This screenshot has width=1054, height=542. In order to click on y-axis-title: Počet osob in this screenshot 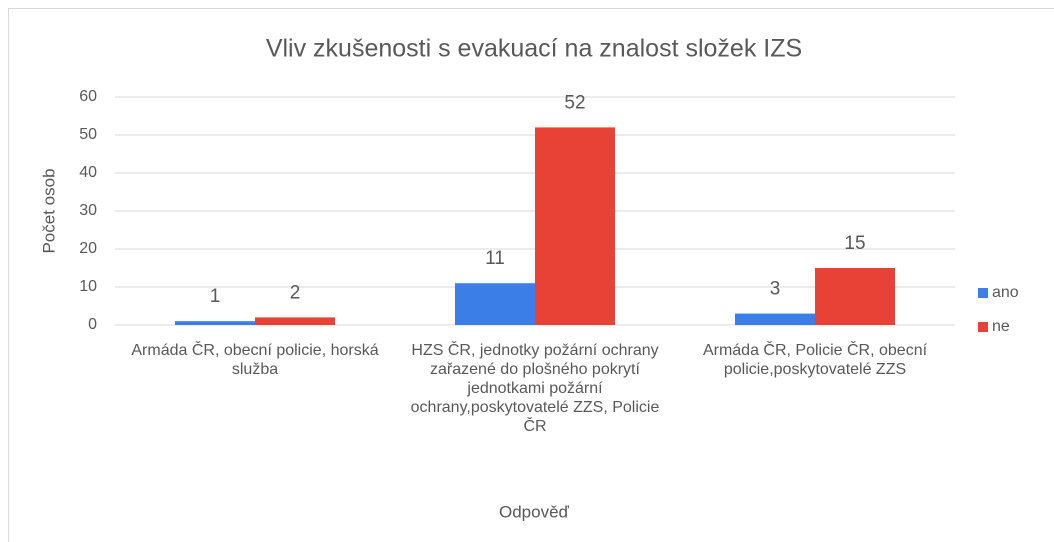, I will do `click(48, 210)`.